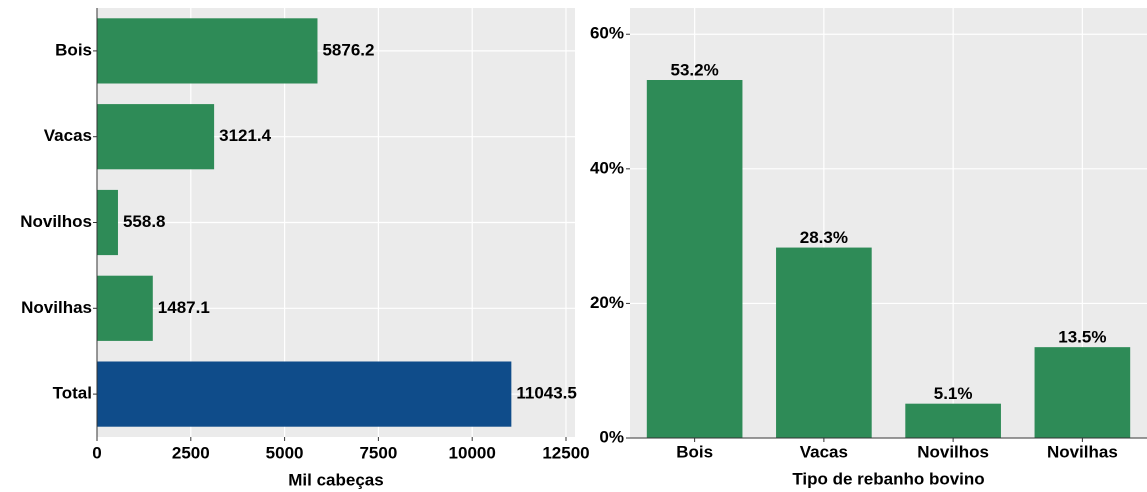 The height and width of the screenshot is (492, 1147). I want to click on x-tick-label: Novilhas, so click(1082, 451).